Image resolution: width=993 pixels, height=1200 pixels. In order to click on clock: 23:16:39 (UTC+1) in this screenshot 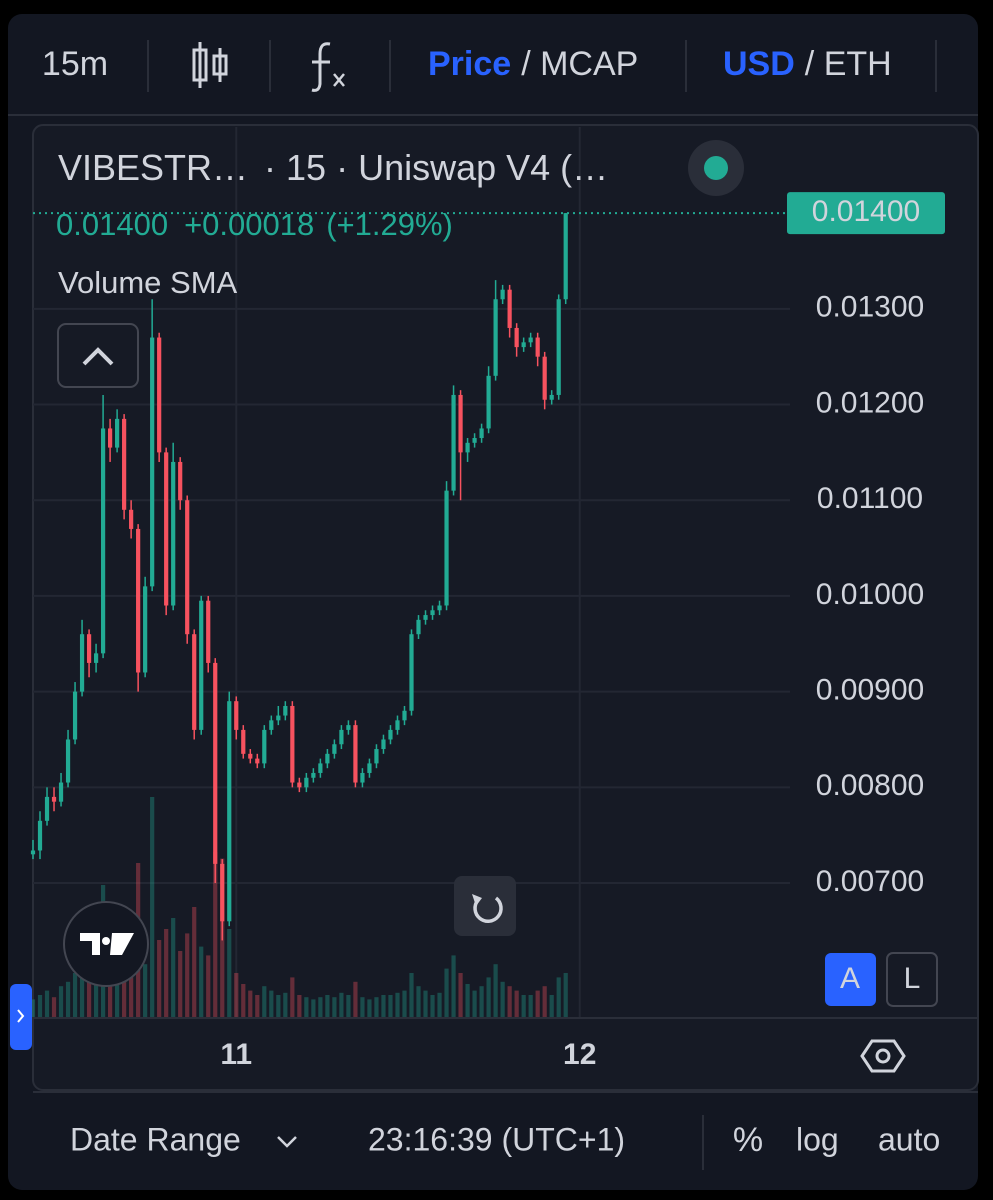, I will do `click(496, 1139)`.